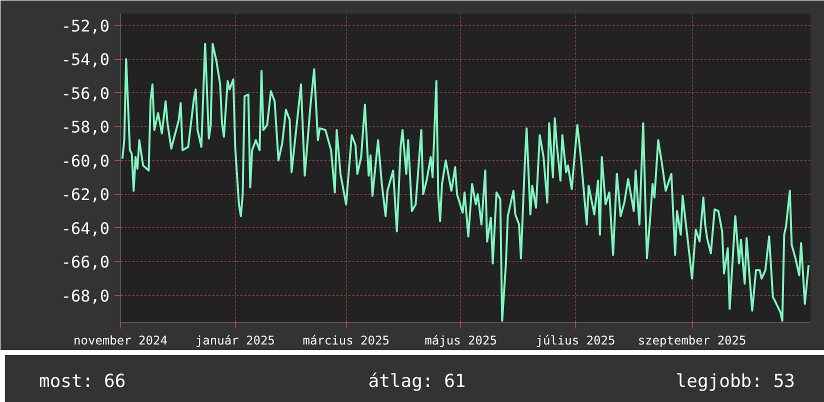 Image resolution: width=824 pixels, height=402 pixels. What do you see at coordinates (460, 341) in the screenshot?
I see `x-tick-label: május 2025` at bounding box center [460, 341].